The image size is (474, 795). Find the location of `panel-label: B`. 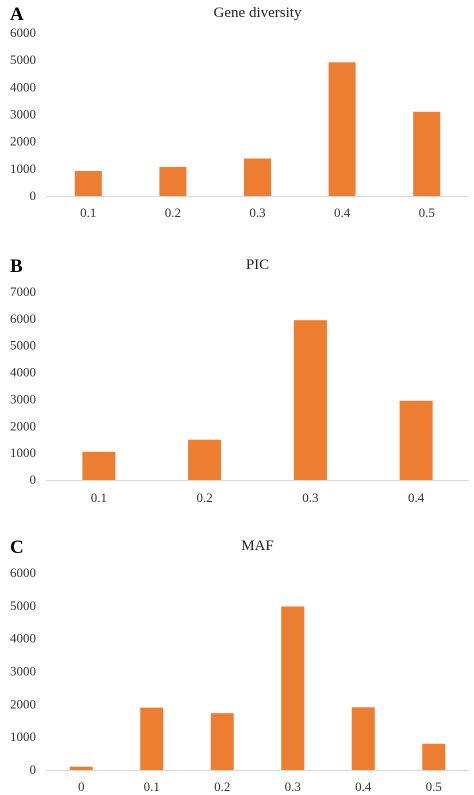

panel-label: B is located at coordinates (16, 266).